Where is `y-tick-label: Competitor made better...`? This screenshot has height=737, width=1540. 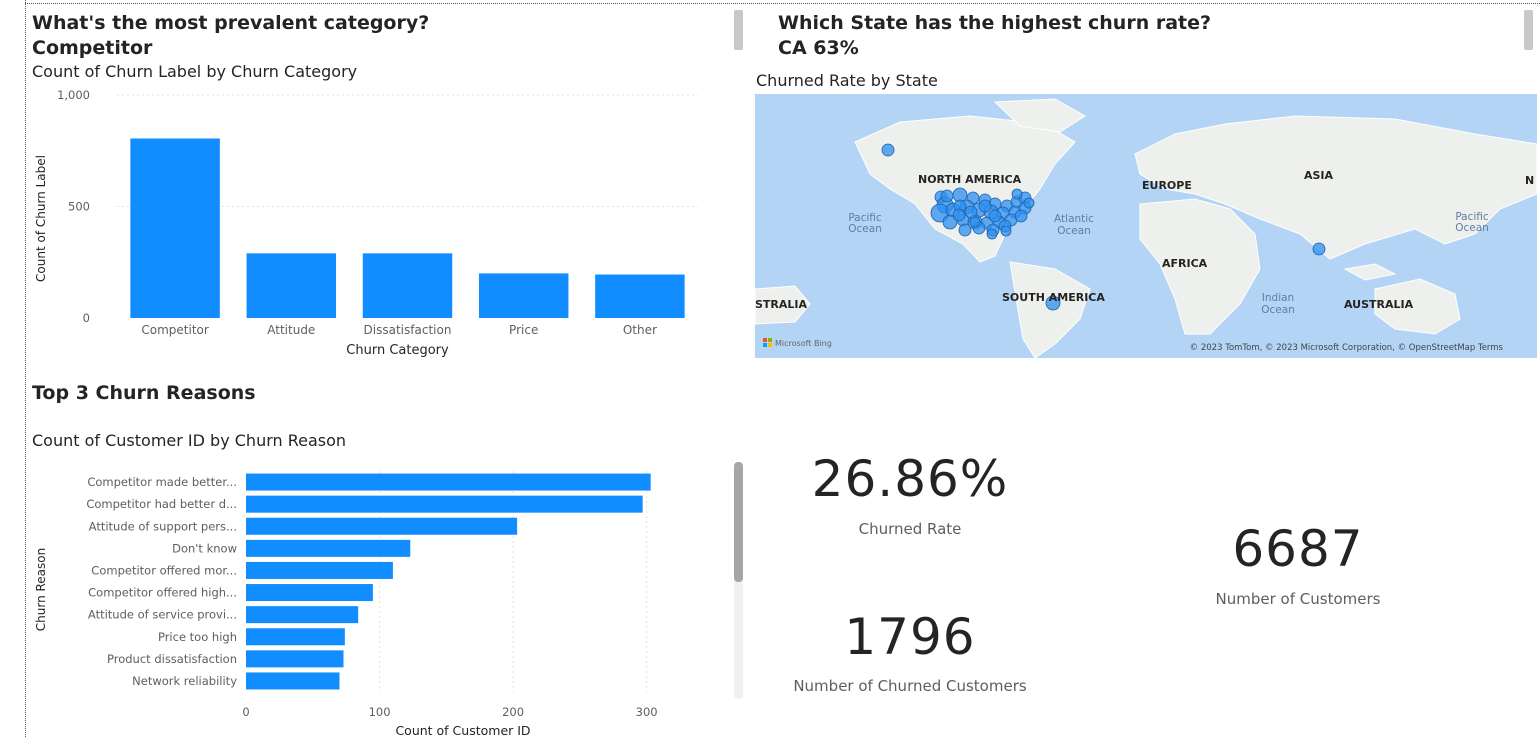 y-tick-label: Competitor made better... is located at coordinates (162, 482).